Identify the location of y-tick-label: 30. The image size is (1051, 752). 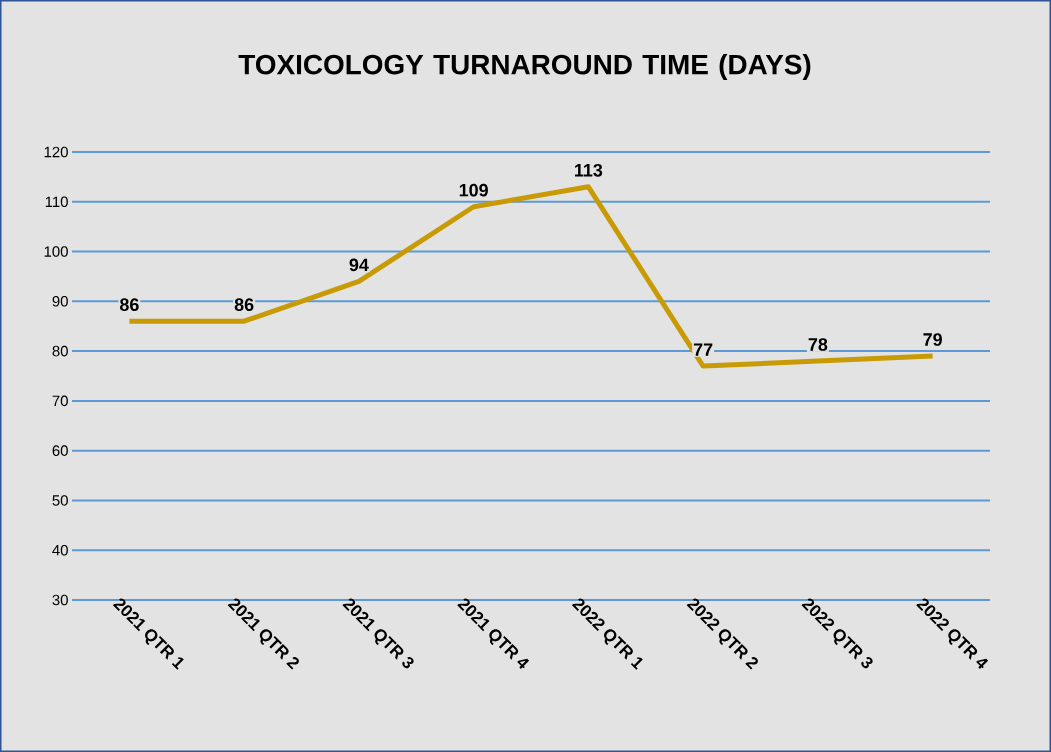
(60, 600).